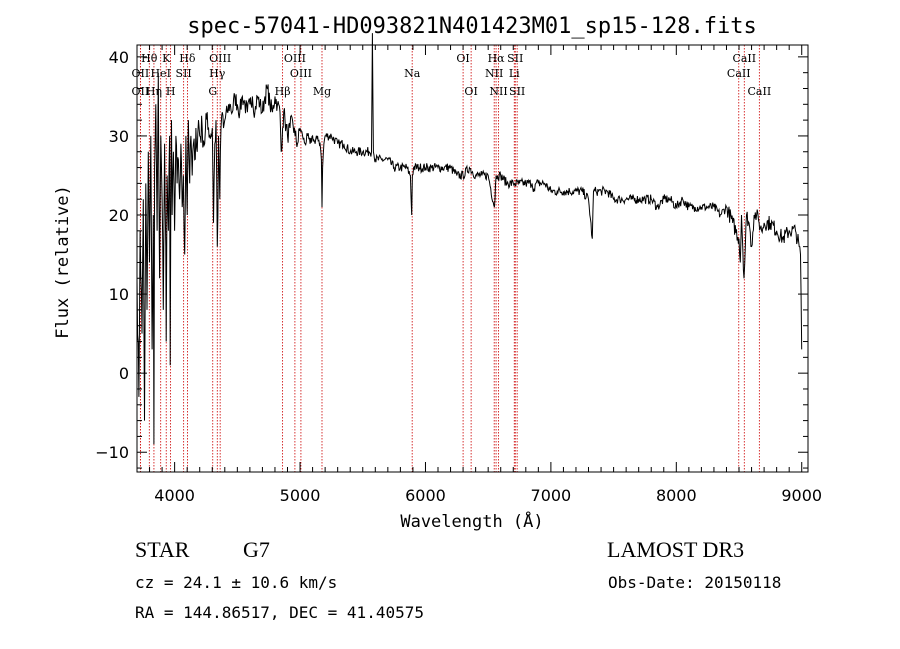 The height and width of the screenshot is (649, 900). What do you see at coordinates (171, 91) in the screenshot?
I see `line-label-8: H` at bounding box center [171, 91].